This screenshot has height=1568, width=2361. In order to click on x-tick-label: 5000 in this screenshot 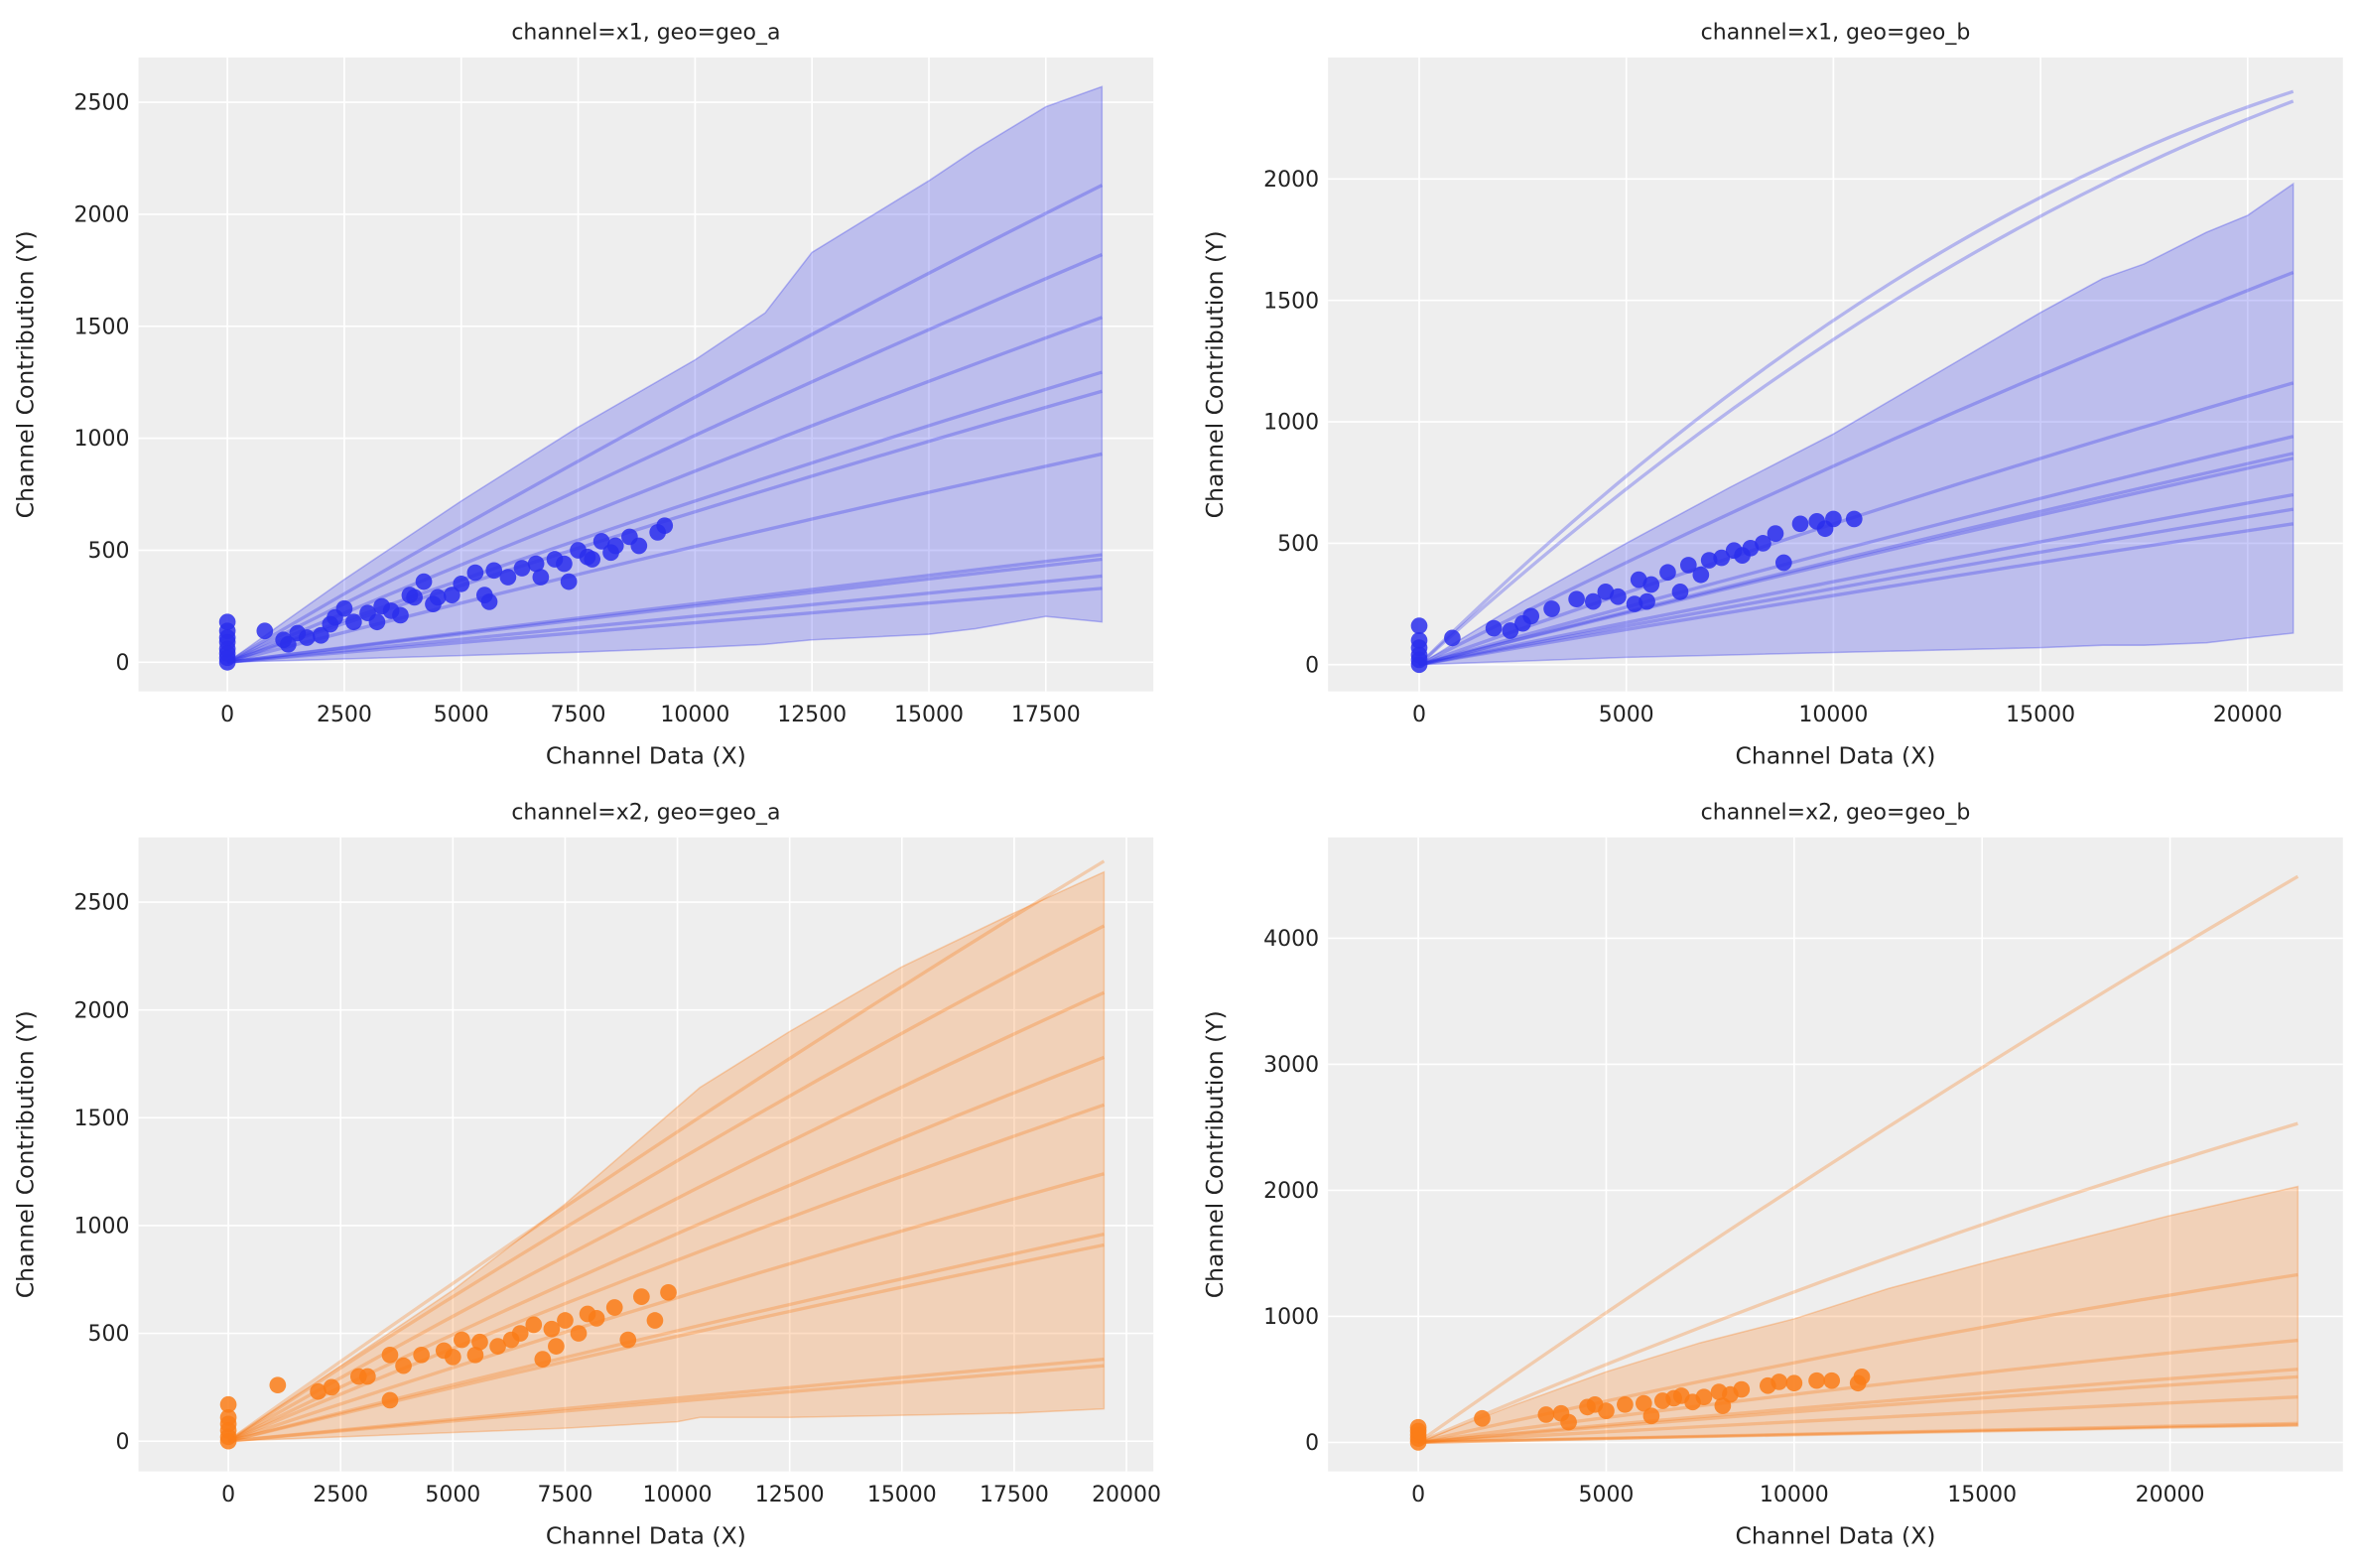, I will do `click(461, 715)`.